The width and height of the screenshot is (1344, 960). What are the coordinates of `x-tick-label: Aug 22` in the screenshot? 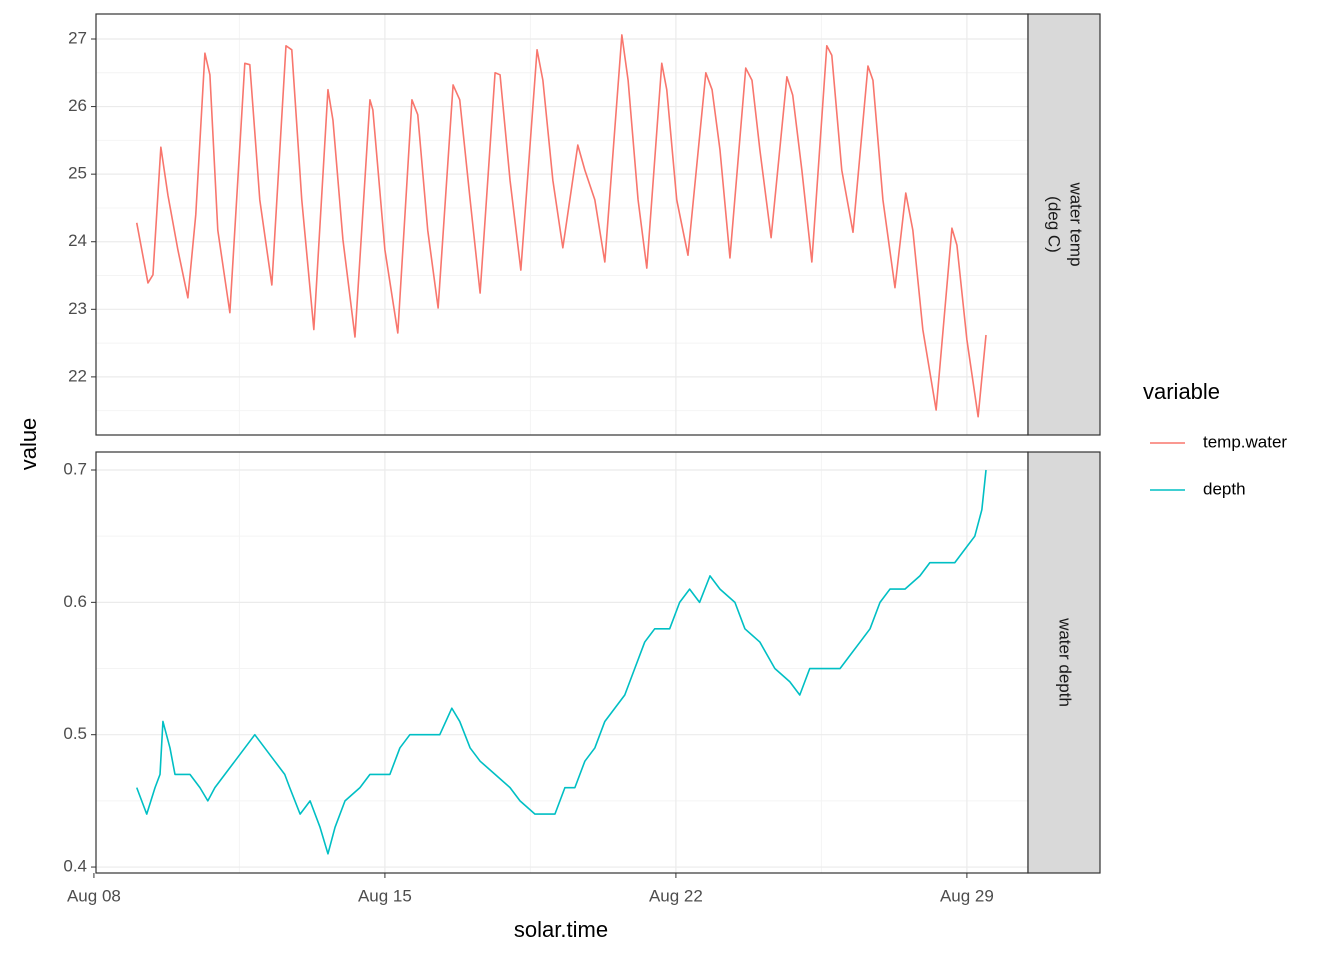 It's located at (676, 895).